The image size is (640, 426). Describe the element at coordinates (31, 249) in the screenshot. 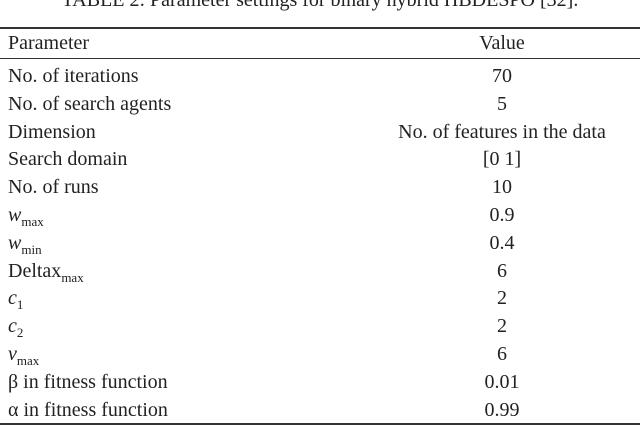

I see `parameter-subscript: min` at that location.